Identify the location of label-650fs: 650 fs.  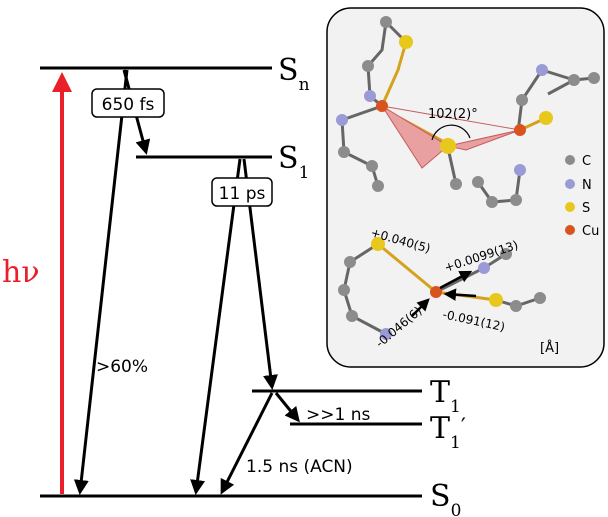
(128, 105).